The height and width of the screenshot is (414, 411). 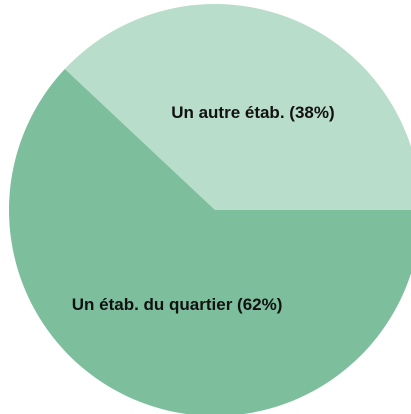 What do you see at coordinates (227, 113) in the screenshot?
I see `slice-category: Un autre étab.` at bounding box center [227, 113].